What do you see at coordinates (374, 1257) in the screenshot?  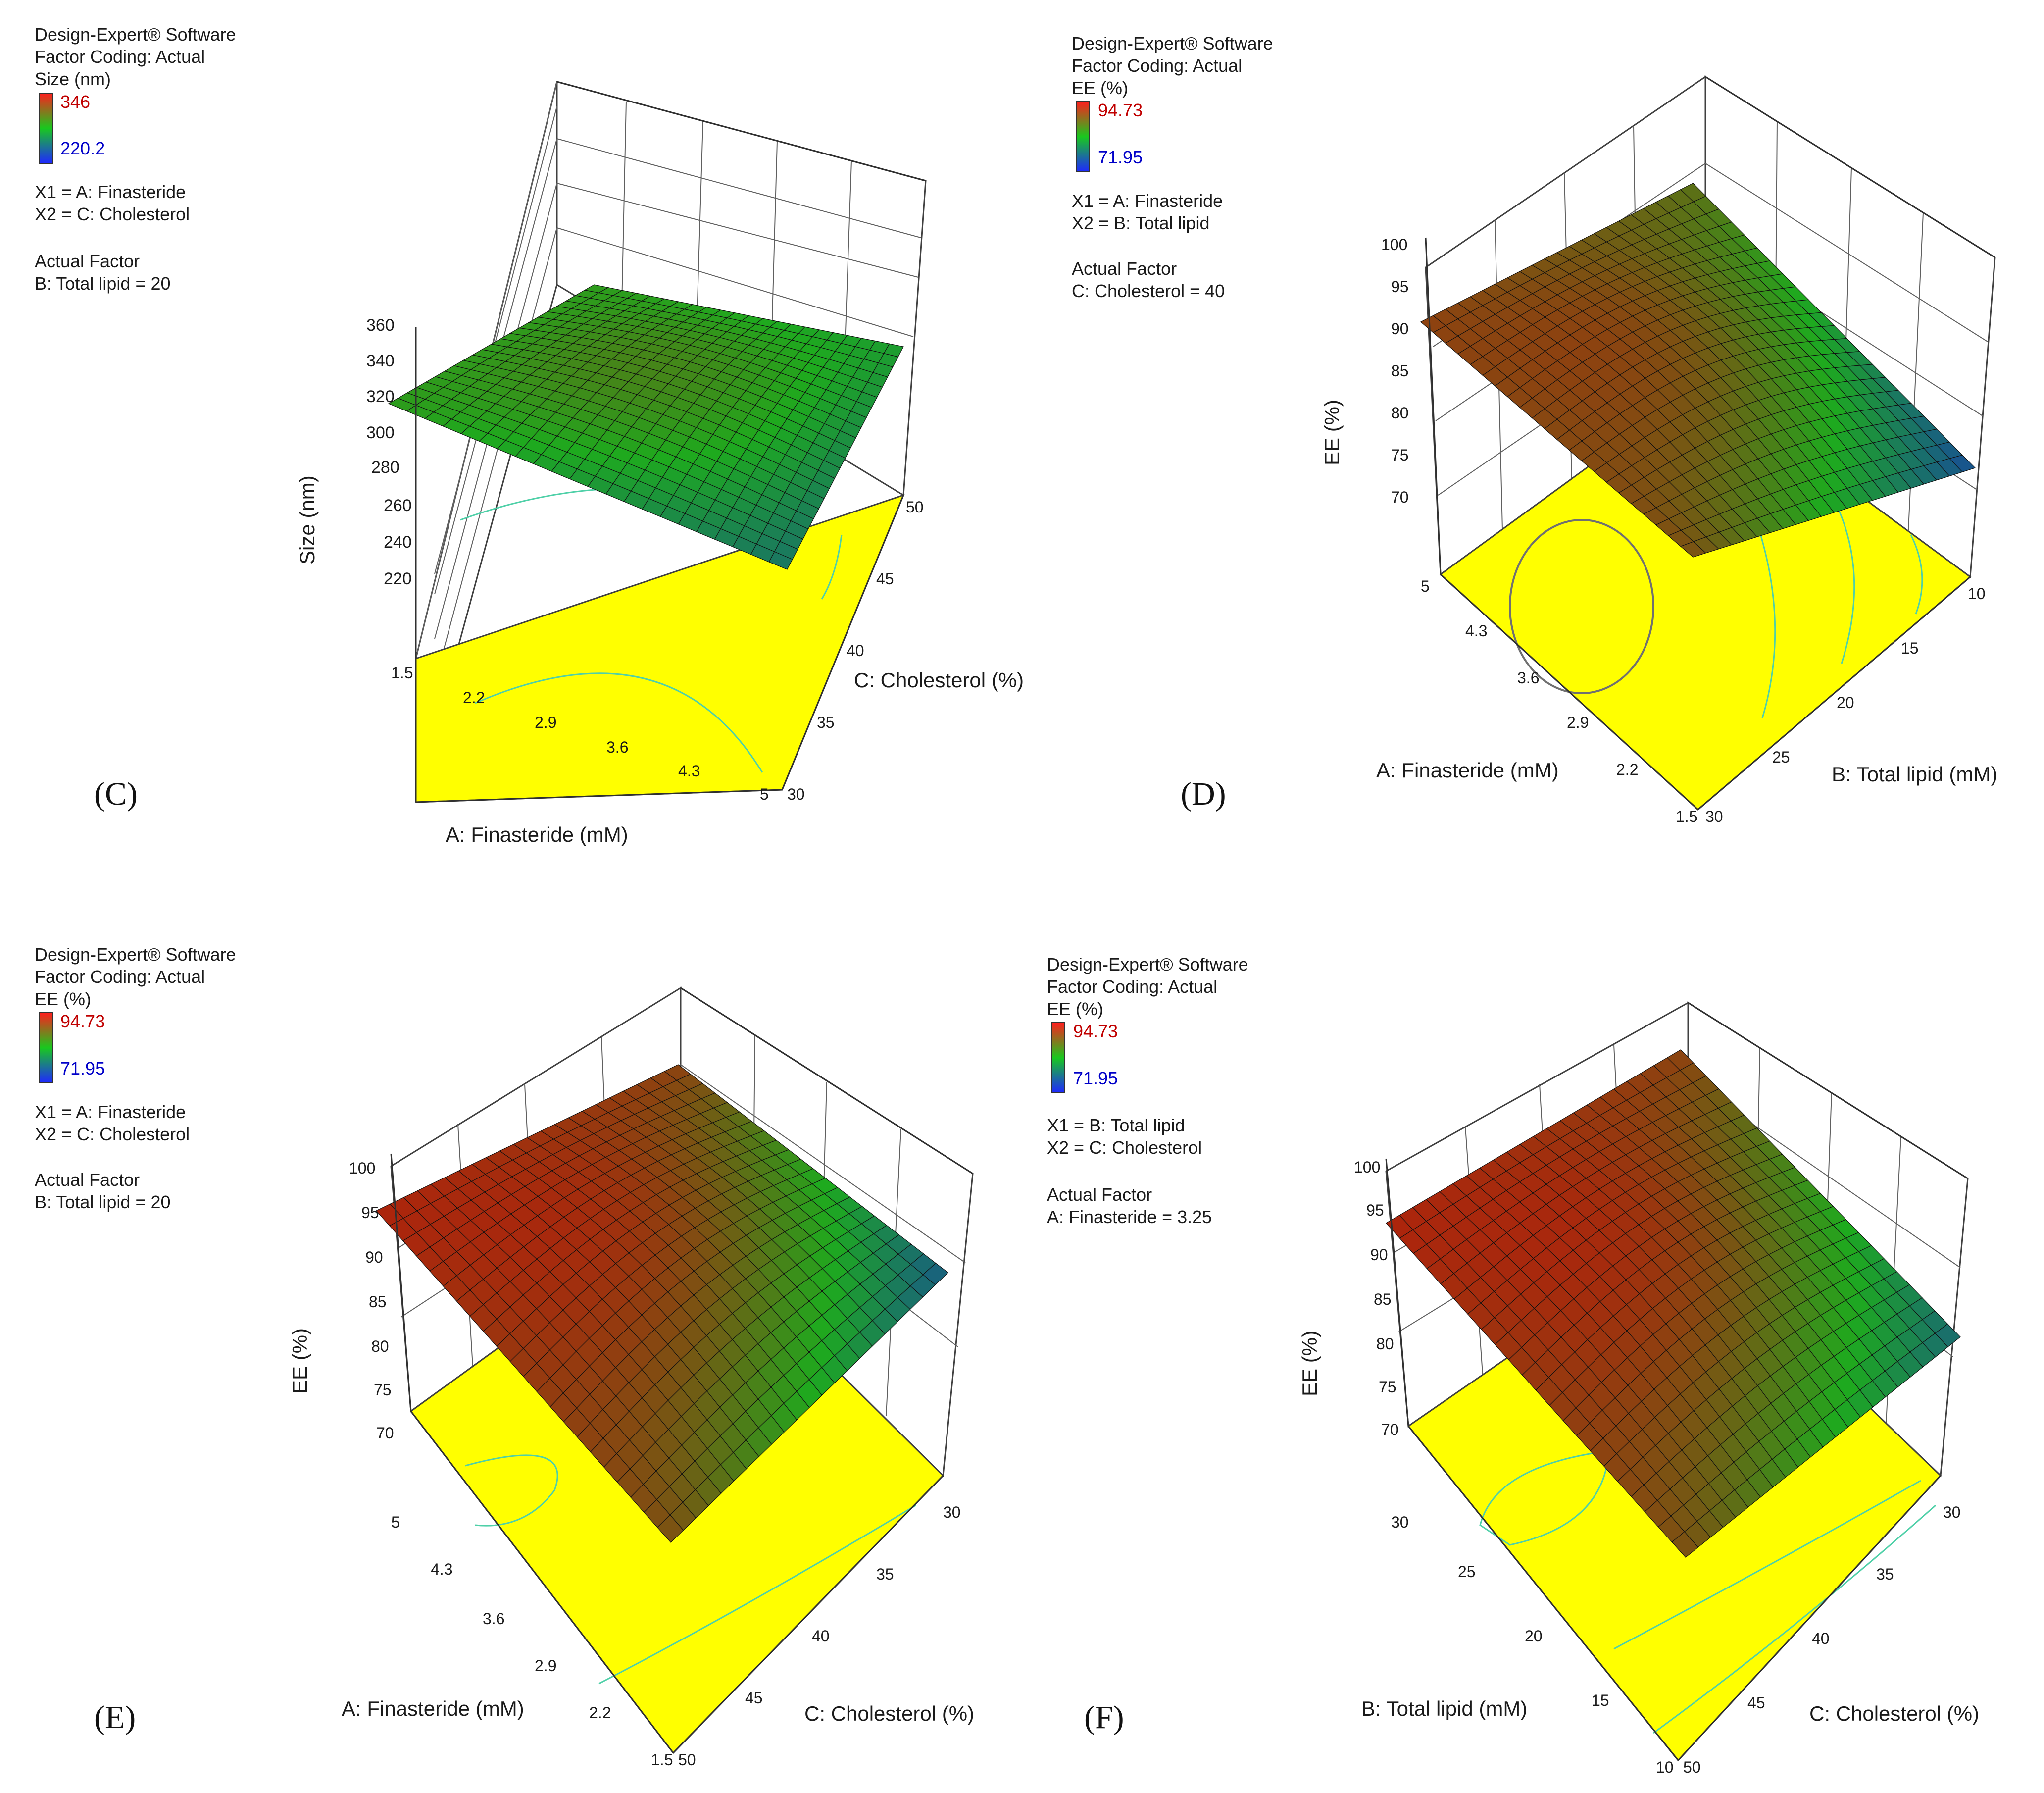 I see `z-tick-90: 90` at bounding box center [374, 1257].